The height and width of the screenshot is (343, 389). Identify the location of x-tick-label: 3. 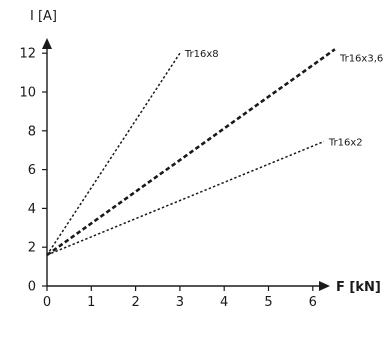
(180, 302).